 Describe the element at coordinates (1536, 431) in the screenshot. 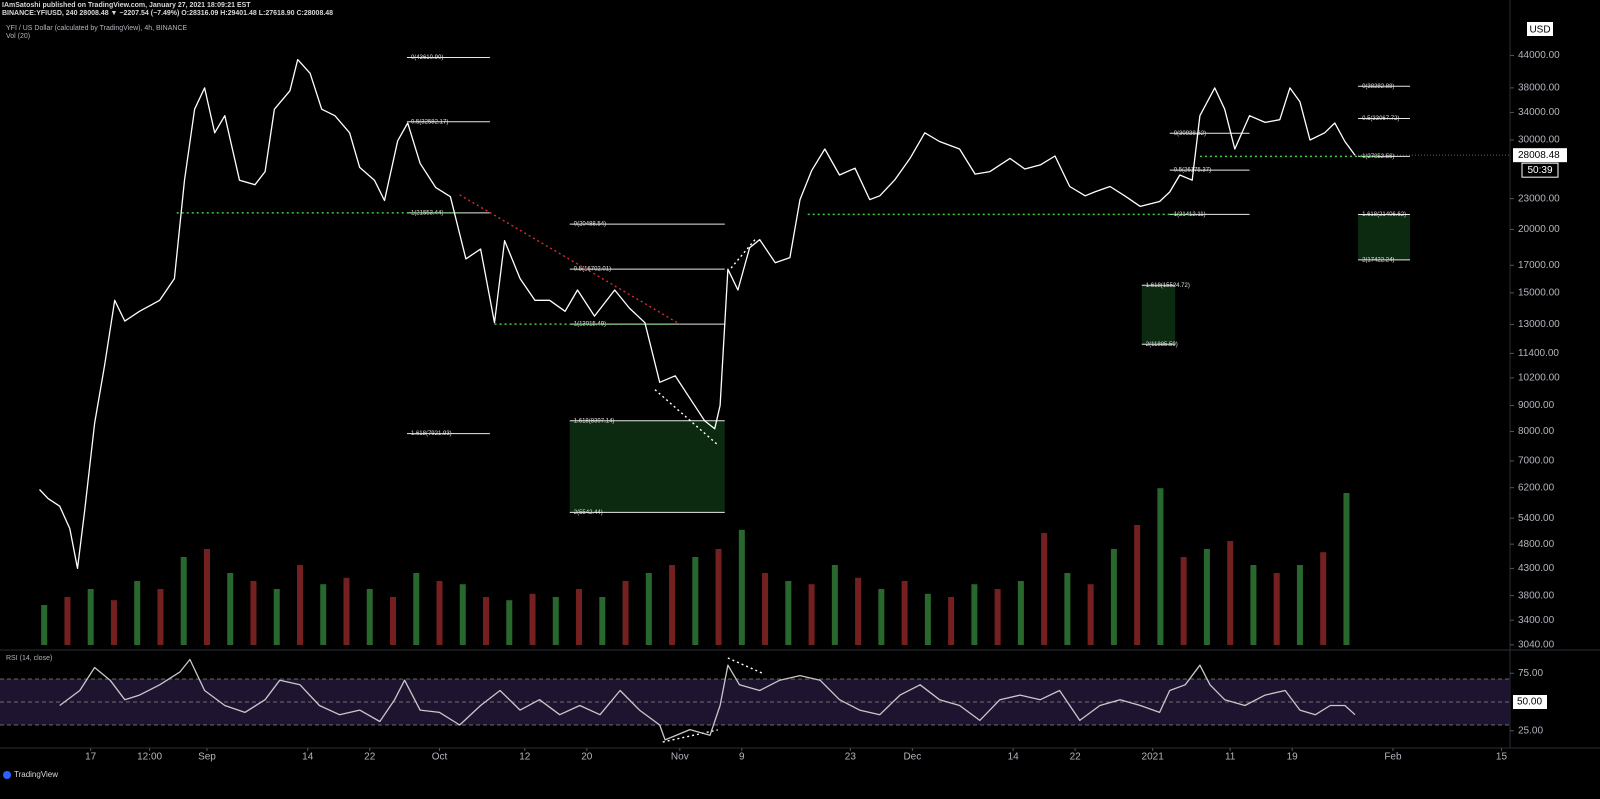

I see `y-tick-label: 8000.00` at that location.